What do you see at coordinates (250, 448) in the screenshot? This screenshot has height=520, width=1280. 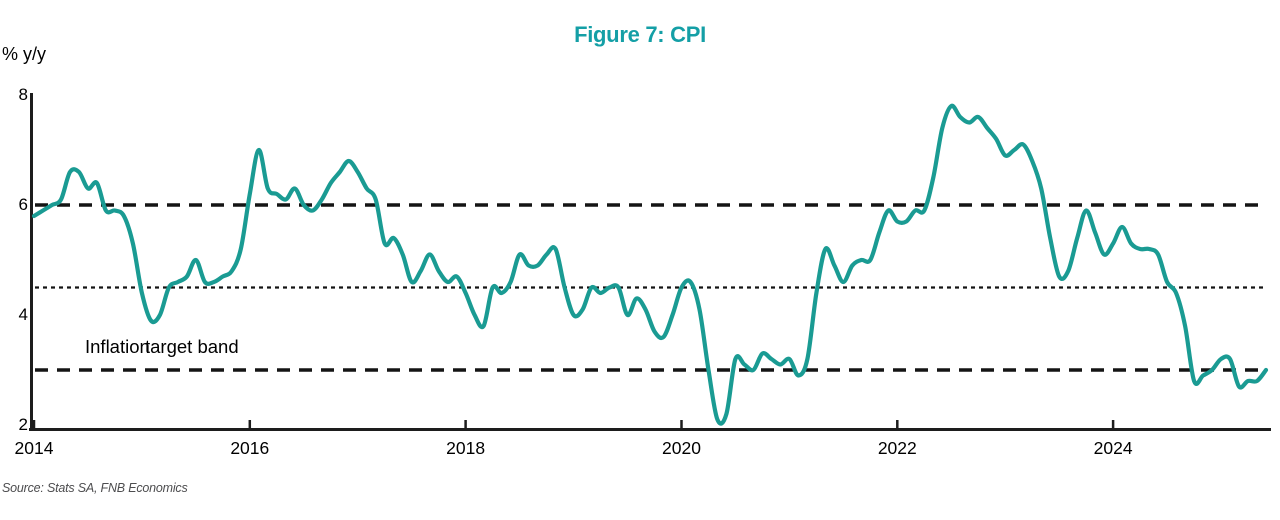 I see `x-tick-label-2016: 2016` at bounding box center [250, 448].